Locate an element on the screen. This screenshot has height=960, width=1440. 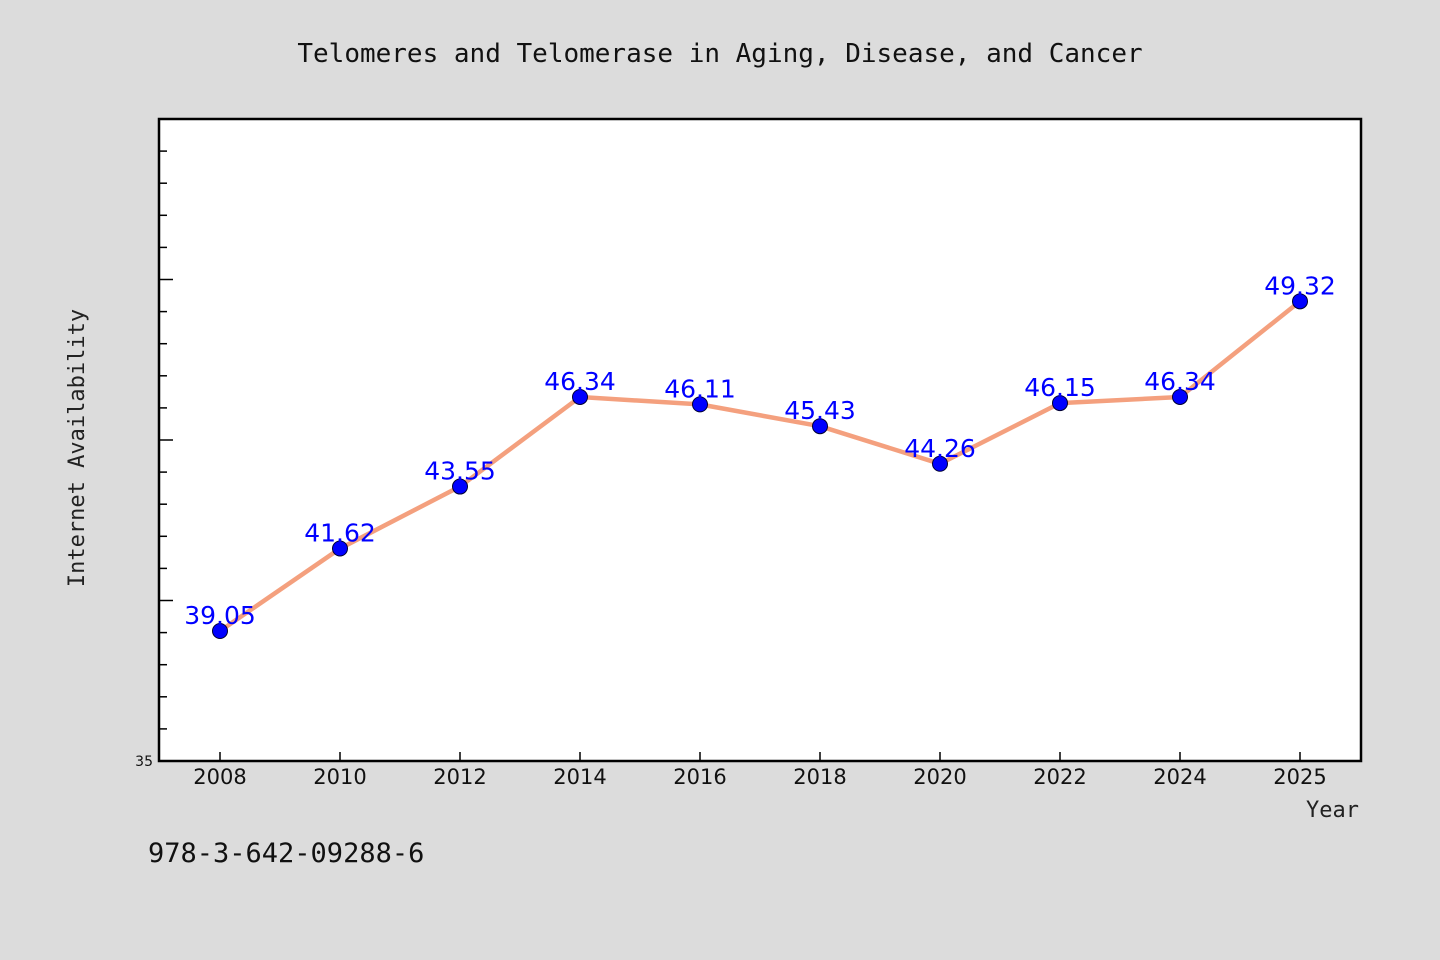
x-axis-ticks: 2008 2010 2012 2014 2016 2018 2020 2022 2024 2025 is located at coordinates (760, 770).